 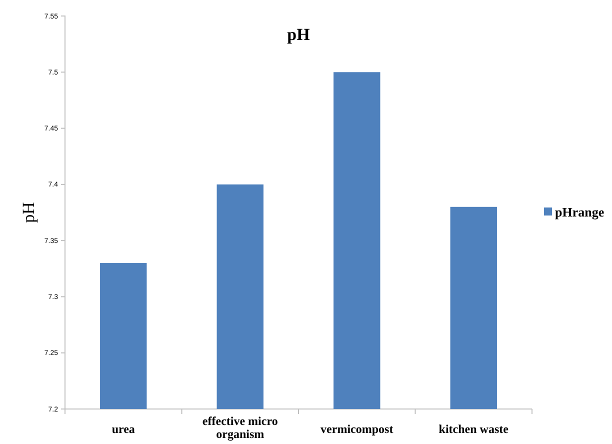 I want to click on x-tick-label: urea, so click(x=123, y=429).